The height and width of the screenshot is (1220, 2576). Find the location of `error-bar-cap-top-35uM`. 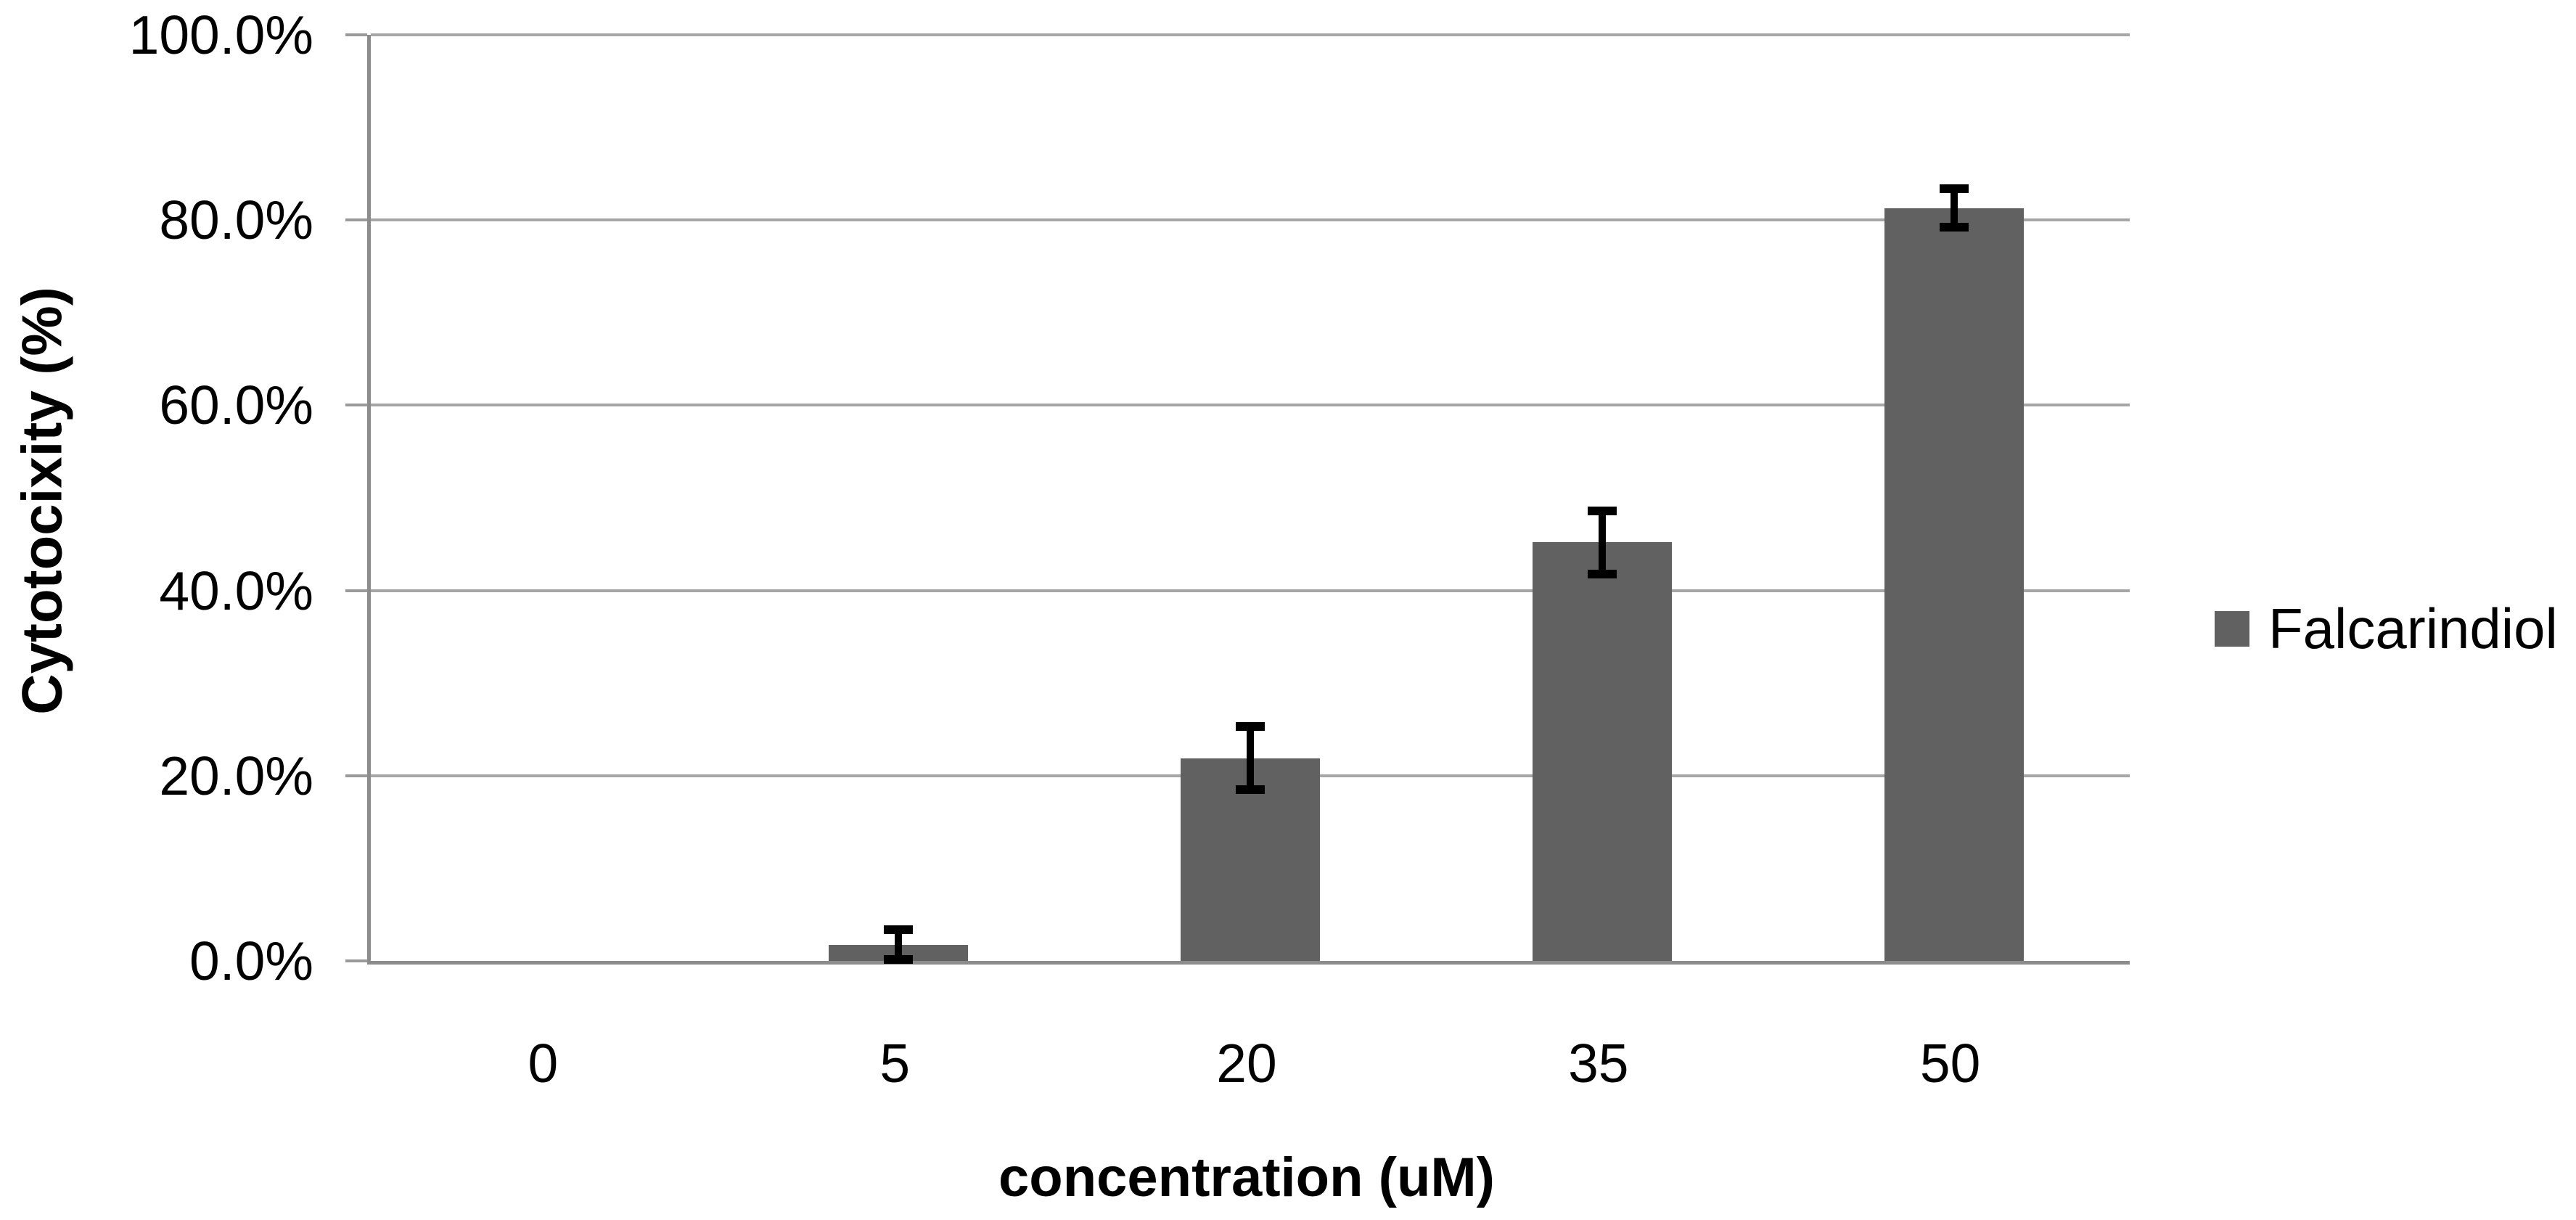

error-bar-cap-top-35uM is located at coordinates (1602, 510).